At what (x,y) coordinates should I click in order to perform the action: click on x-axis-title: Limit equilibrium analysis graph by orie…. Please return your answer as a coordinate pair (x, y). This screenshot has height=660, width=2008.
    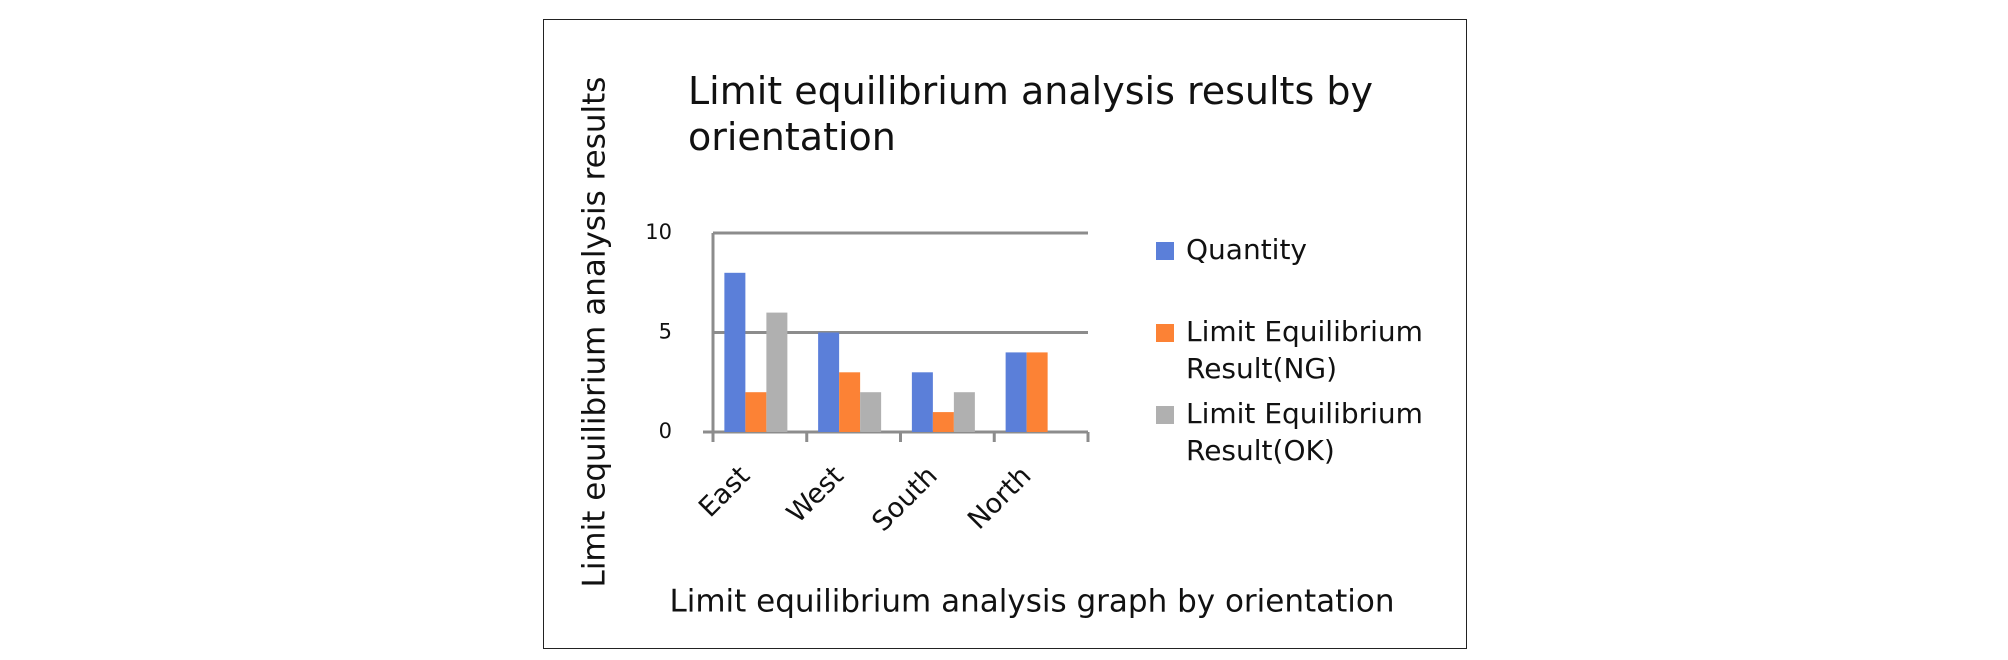
    Looking at the image, I should click on (1031, 602).